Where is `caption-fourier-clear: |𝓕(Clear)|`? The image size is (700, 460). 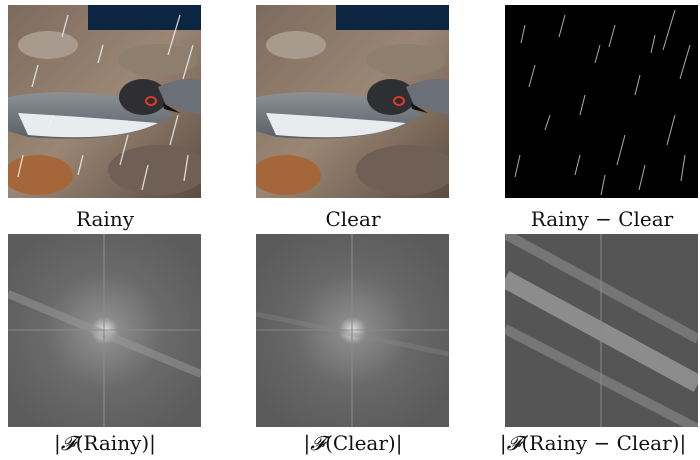 caption-fourier-clear: |𝓕(Clear)| is located at coordinates (353, 443).